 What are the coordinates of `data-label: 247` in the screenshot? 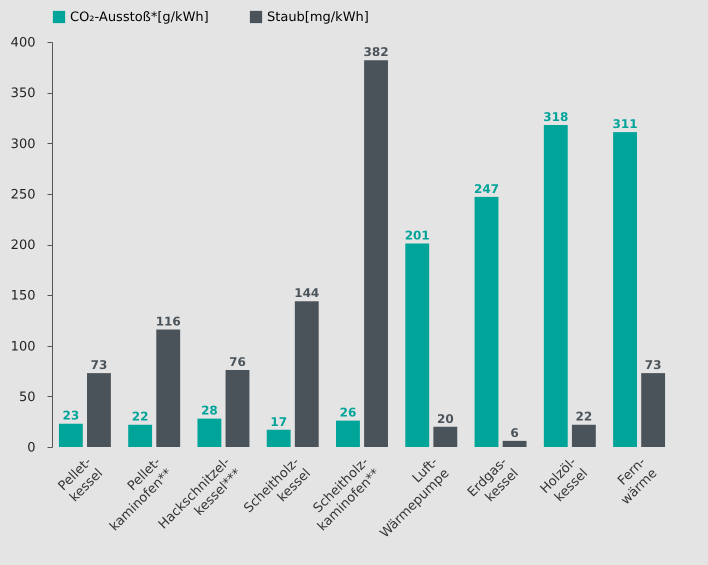 It's located at (487, 189).